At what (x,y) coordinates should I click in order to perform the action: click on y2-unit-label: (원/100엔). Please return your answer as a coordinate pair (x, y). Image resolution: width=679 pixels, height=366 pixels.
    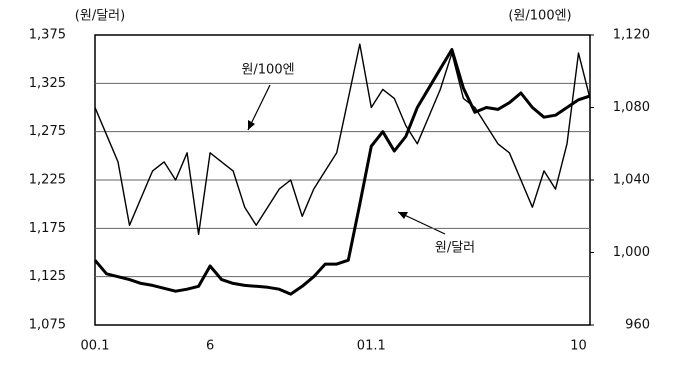
    Looking at the image, I should click on (539, 16).